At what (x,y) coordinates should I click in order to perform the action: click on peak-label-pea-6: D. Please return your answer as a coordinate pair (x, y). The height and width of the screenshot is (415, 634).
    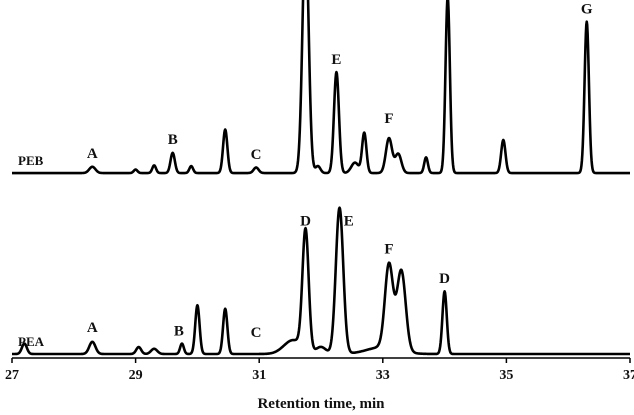
    Looking at the image, I should click on (444, 279).